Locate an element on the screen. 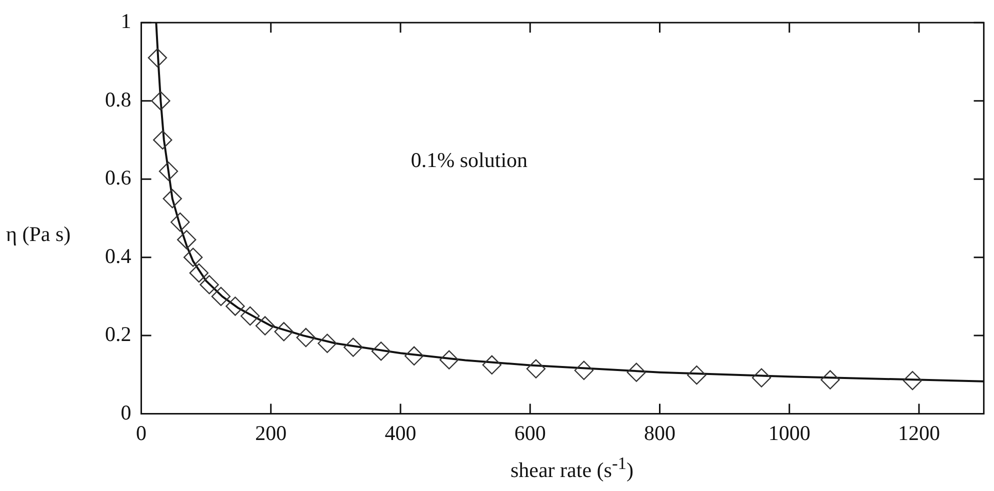 This screenshot has width=994, height=491. y-tick-label: 0 is located at coordinates (126, 412).